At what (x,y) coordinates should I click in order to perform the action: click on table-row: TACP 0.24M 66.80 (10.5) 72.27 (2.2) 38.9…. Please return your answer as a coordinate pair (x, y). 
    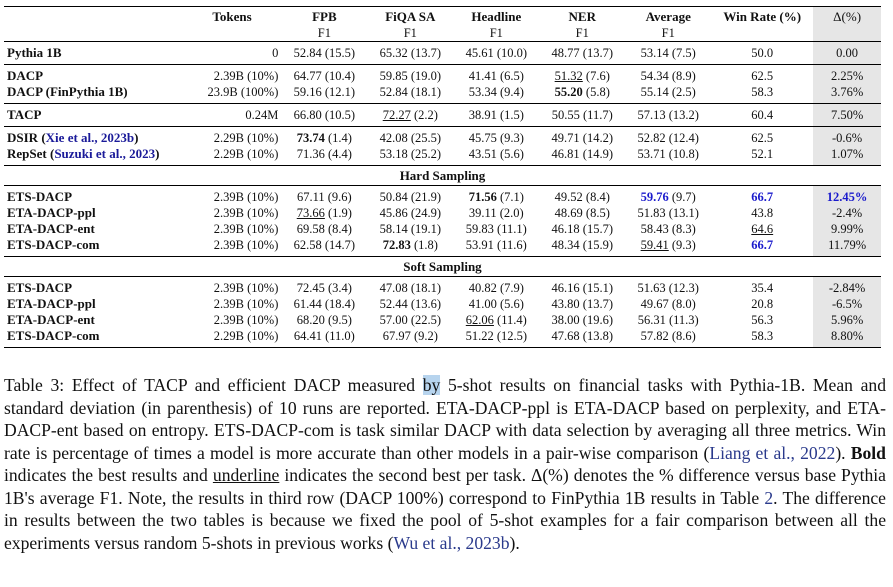
    Looking at the image, I should click on (442, 115).